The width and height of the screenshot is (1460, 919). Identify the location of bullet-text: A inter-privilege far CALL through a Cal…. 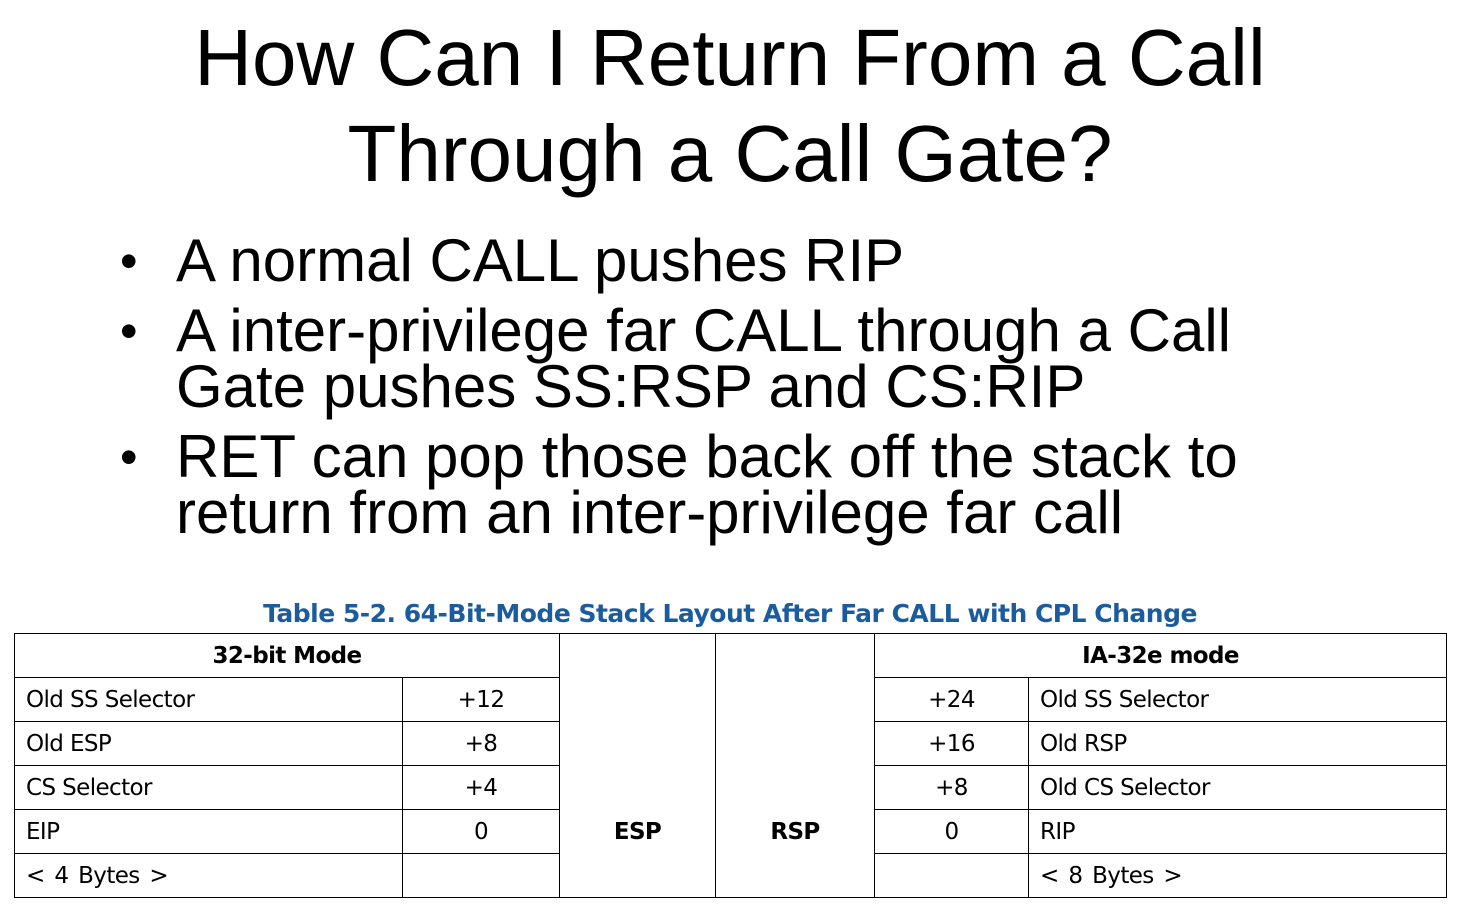
(703, 330).